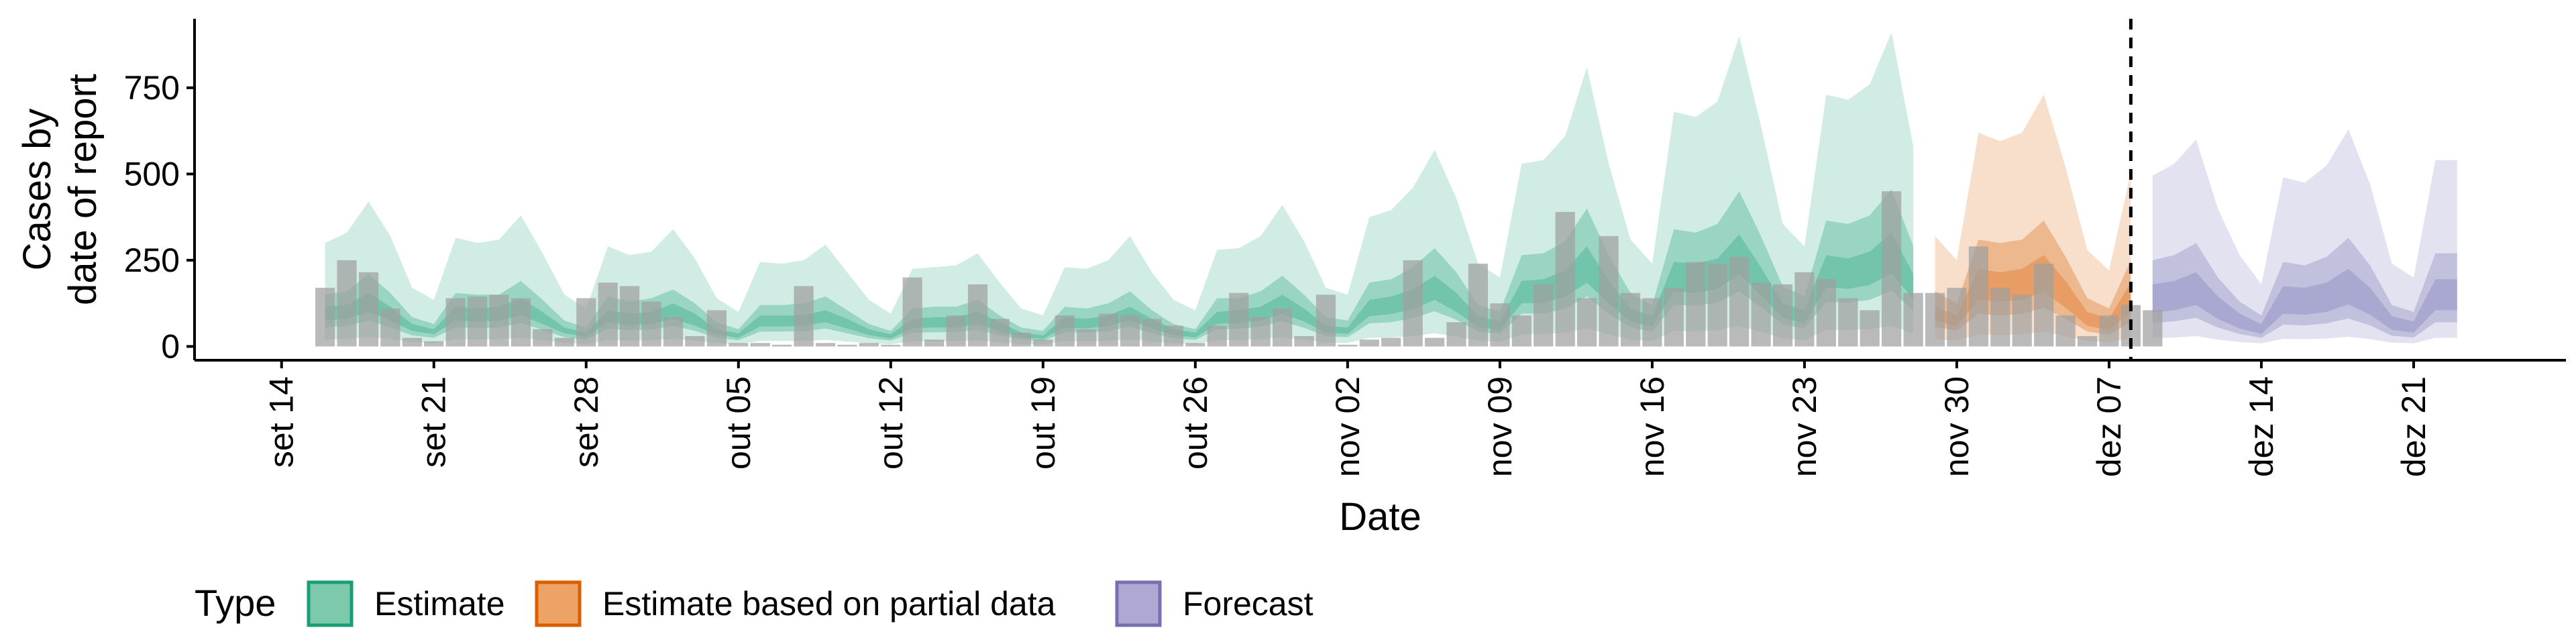 The width and height of the screenshot is (2576, 644). I want to click on ci-band-50-forecast, so click(2304, 287).